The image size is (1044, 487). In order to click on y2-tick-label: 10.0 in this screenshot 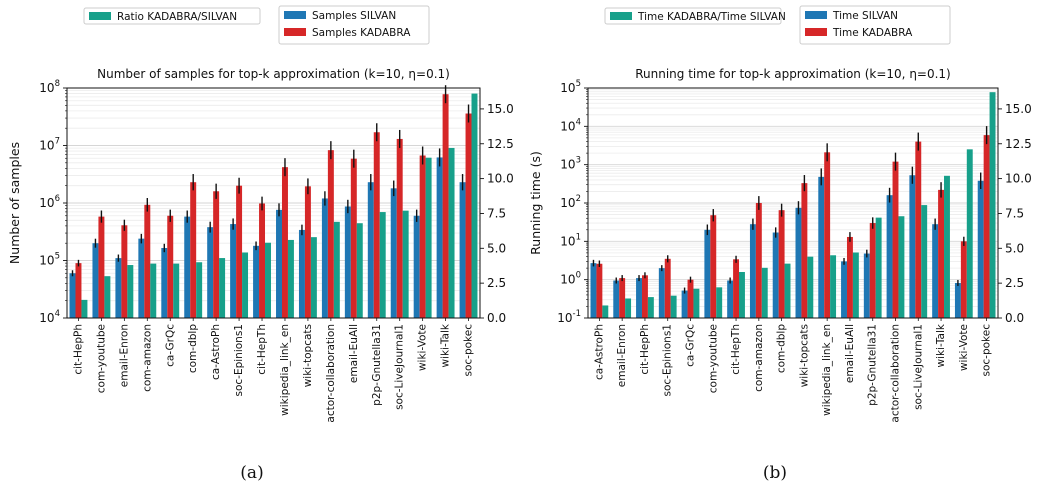, I will do `click(500, 179)`.